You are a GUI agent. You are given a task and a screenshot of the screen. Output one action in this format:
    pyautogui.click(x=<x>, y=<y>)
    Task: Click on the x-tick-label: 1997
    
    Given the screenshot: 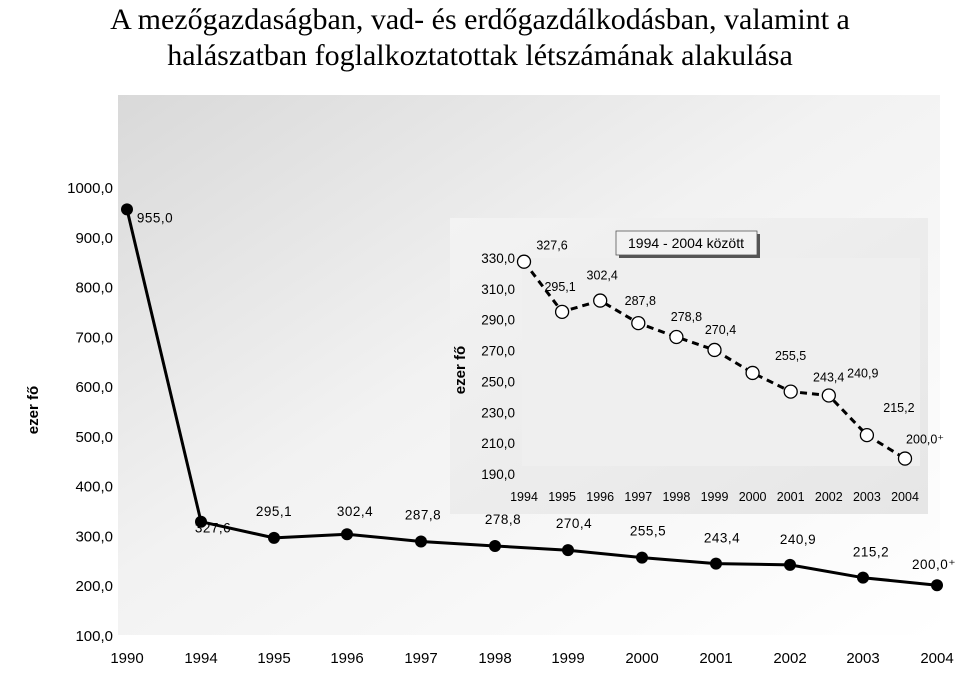 What is the action you would take?
    pyautogui.click(x=420, y=658)
    